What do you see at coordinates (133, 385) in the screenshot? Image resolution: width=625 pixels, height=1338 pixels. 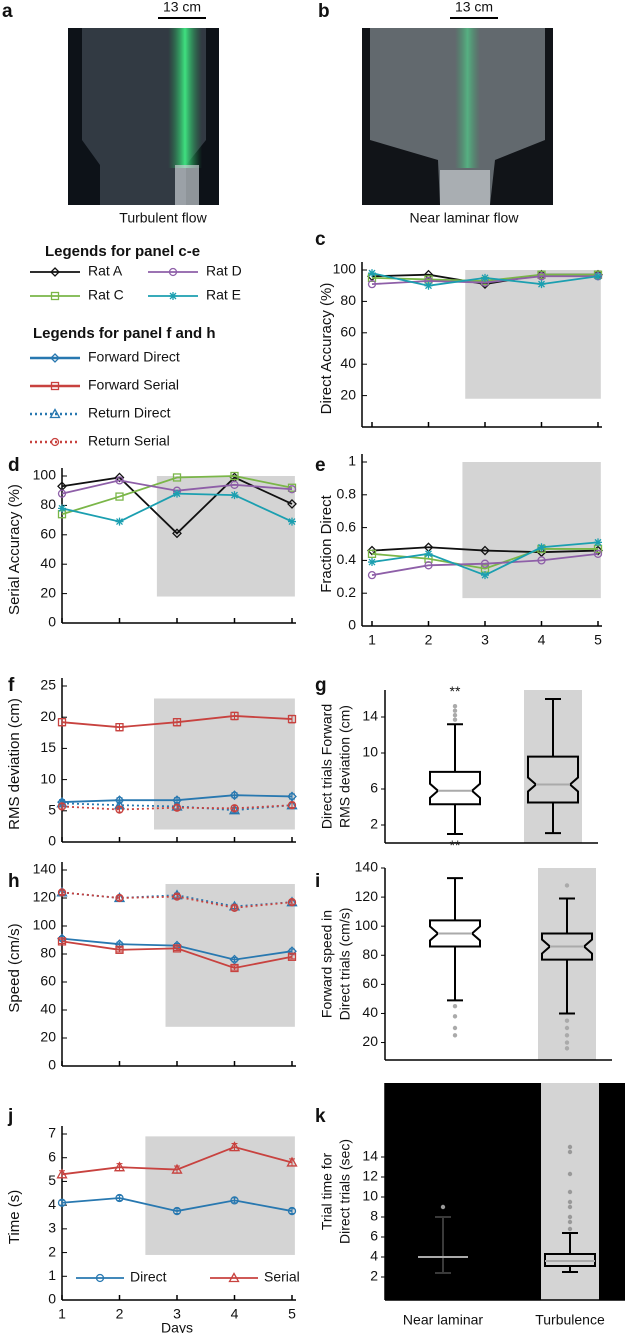 I see `legend-label: Forward Serial` at bounding box center [133, 385].